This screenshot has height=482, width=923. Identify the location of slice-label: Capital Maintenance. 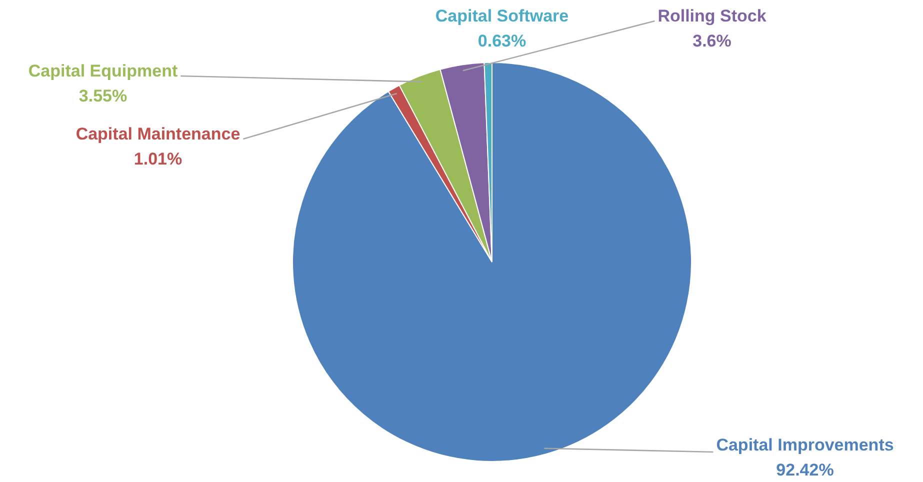
(158, 134).